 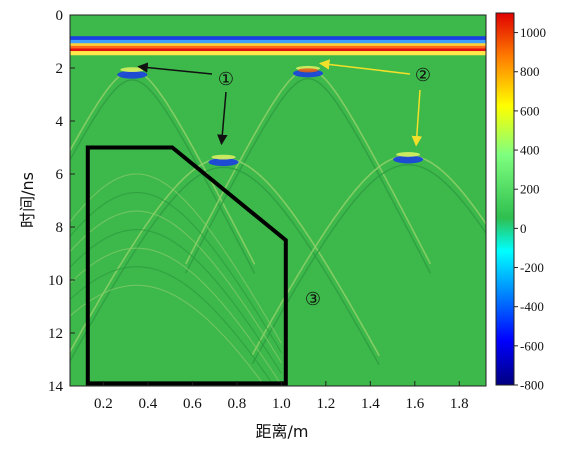 I want to click on y-tick-label-4: 8, so click(x=60, y=228).